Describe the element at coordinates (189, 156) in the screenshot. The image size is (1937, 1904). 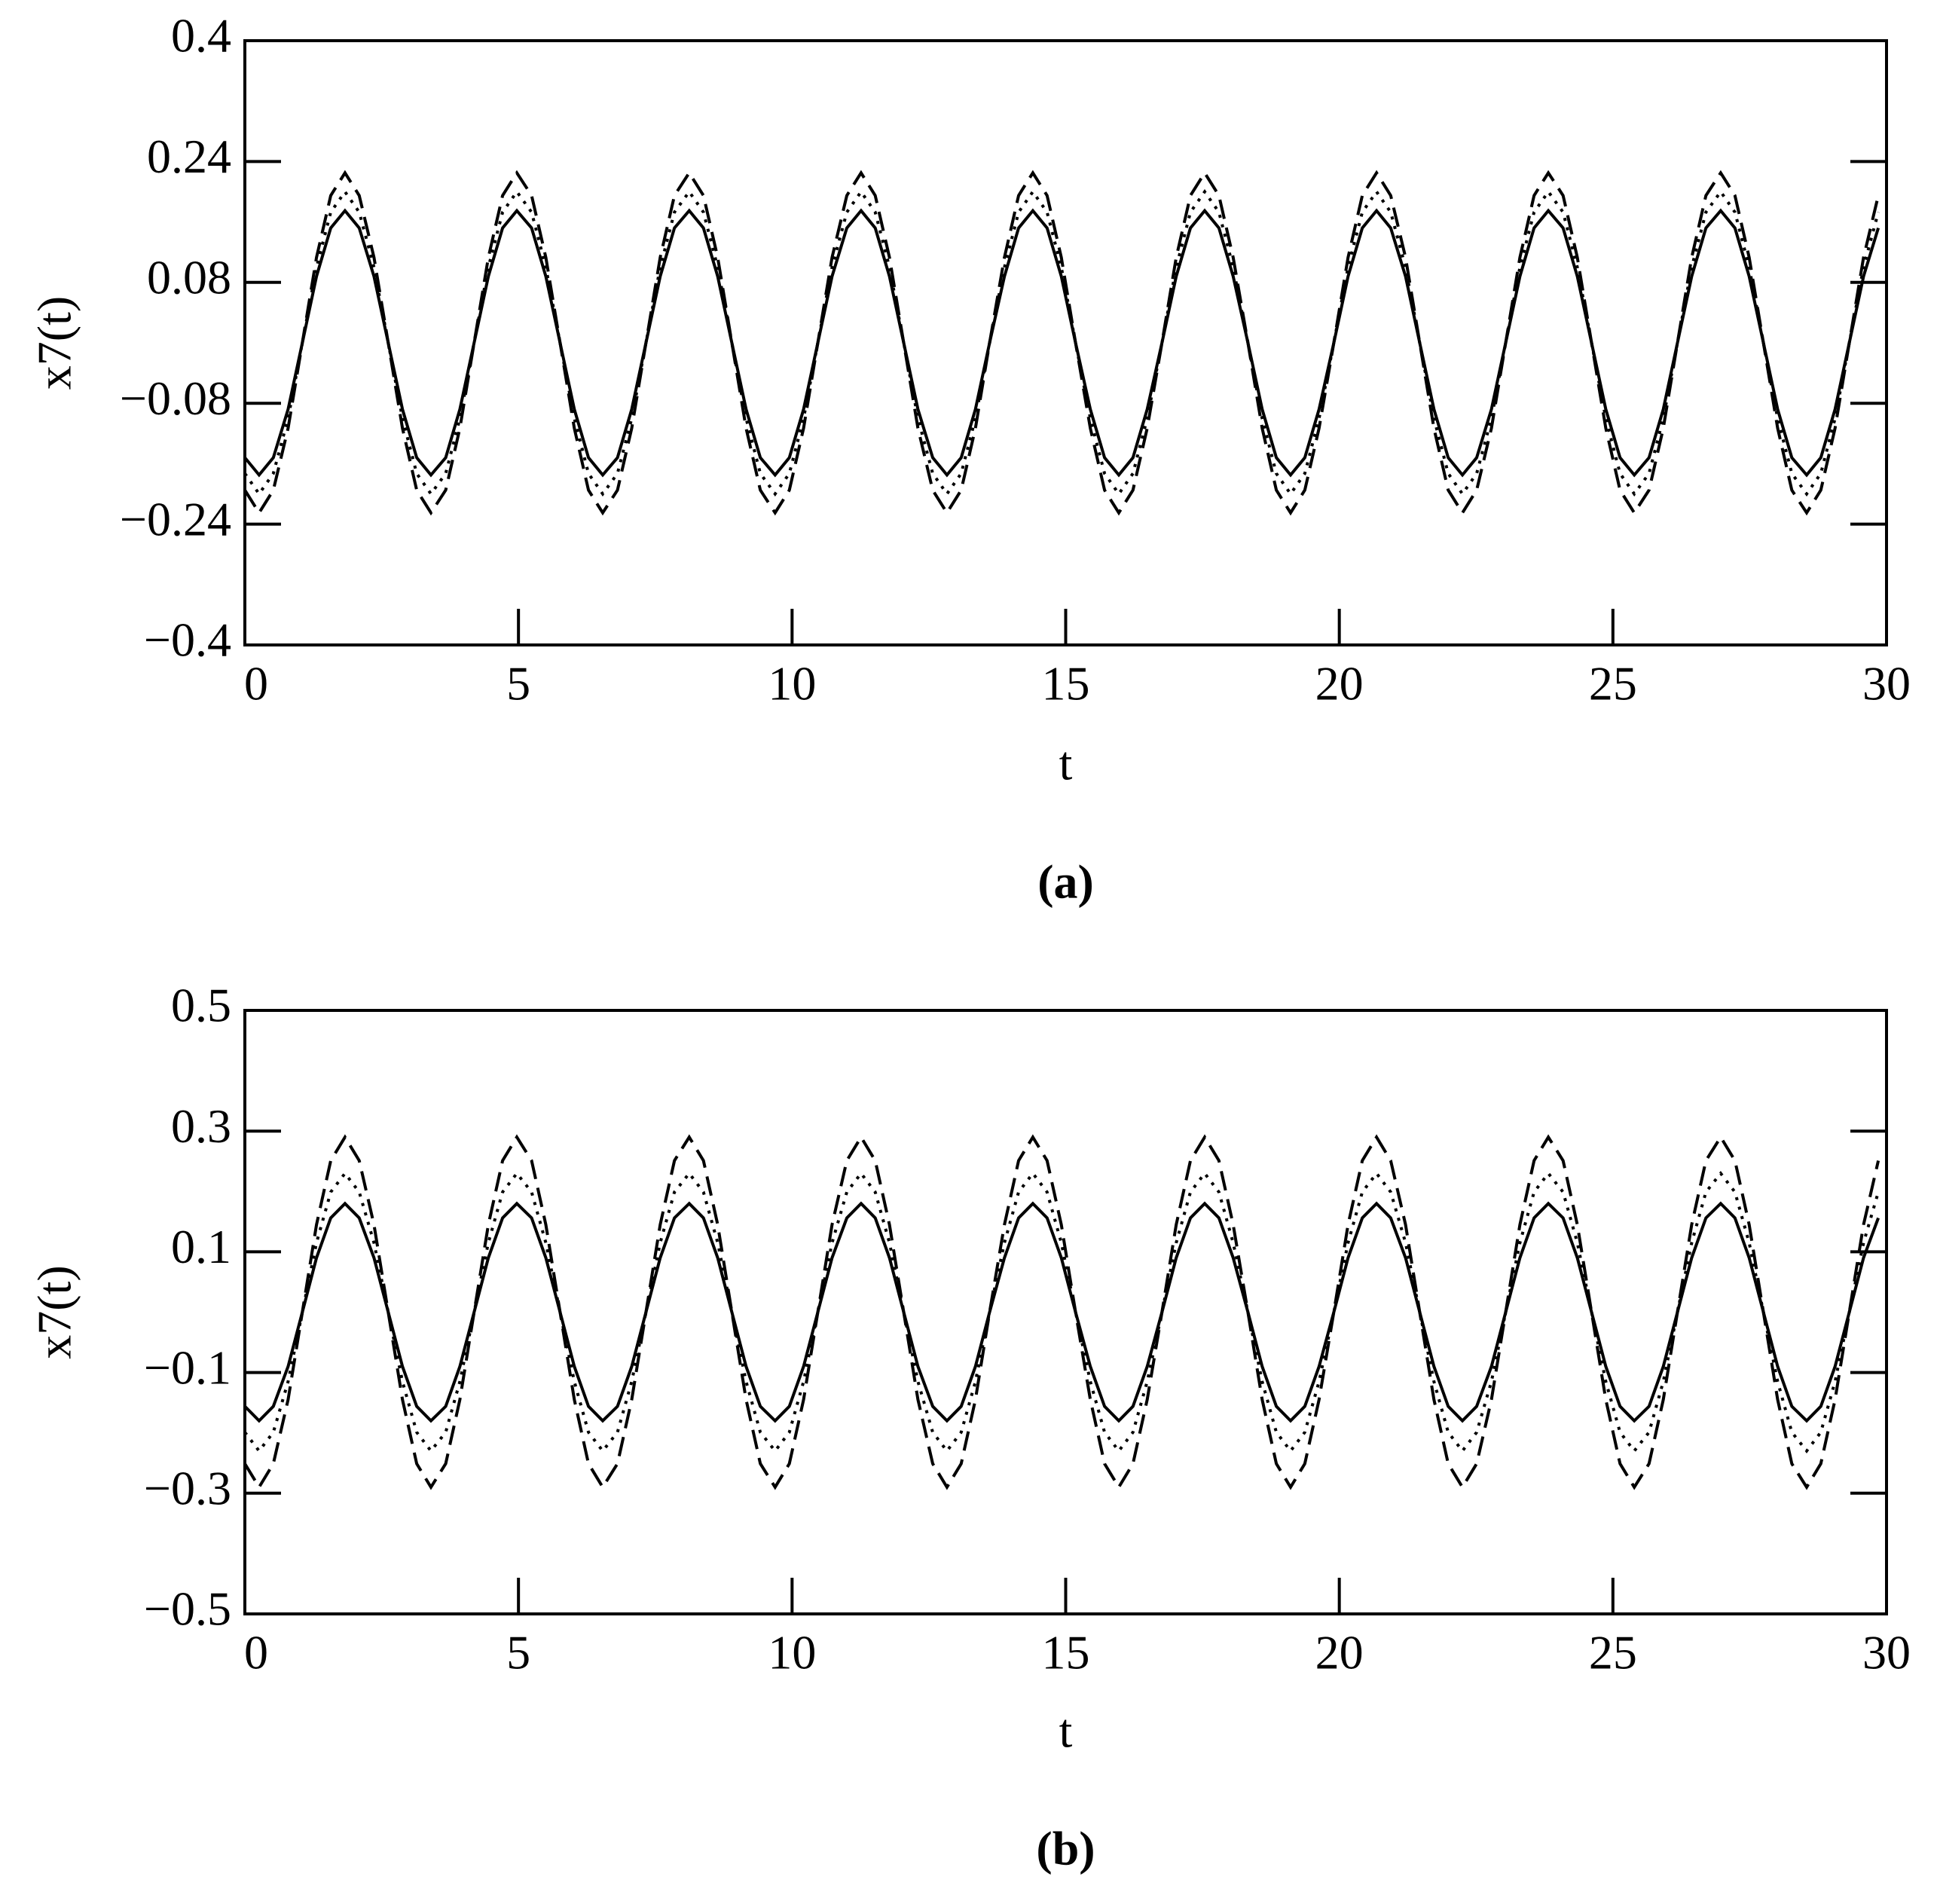
I see `y-tick-label: 0.24` at that location.